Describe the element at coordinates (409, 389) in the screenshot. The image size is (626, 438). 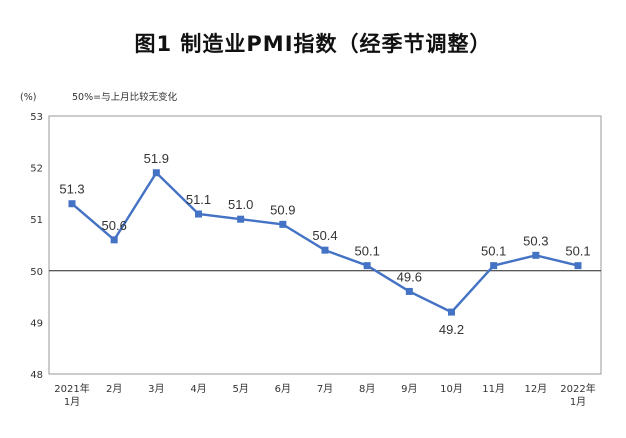
I see `x-tick-label: 9月` at that location.